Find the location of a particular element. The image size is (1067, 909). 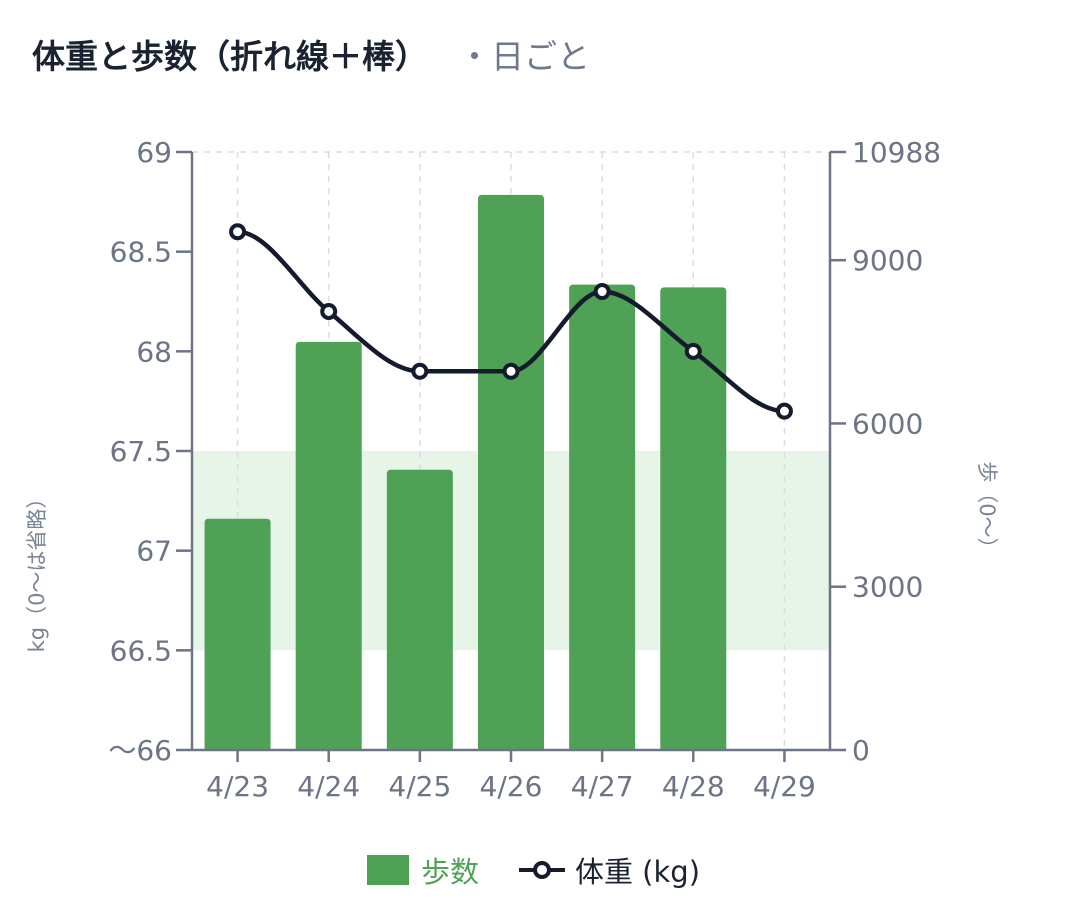

chart-legend: 歩数 体重 (kg) is located at coordinates (533, 870).